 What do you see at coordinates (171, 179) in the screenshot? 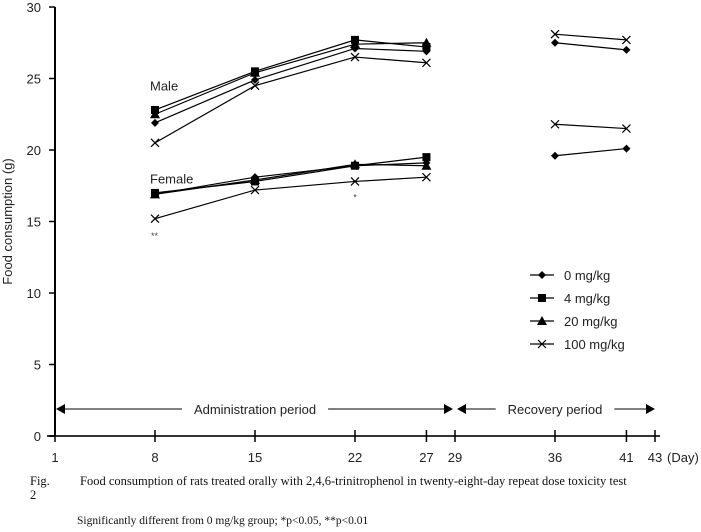
I see `group-label-female: Female` at bounding box center [171, 179].